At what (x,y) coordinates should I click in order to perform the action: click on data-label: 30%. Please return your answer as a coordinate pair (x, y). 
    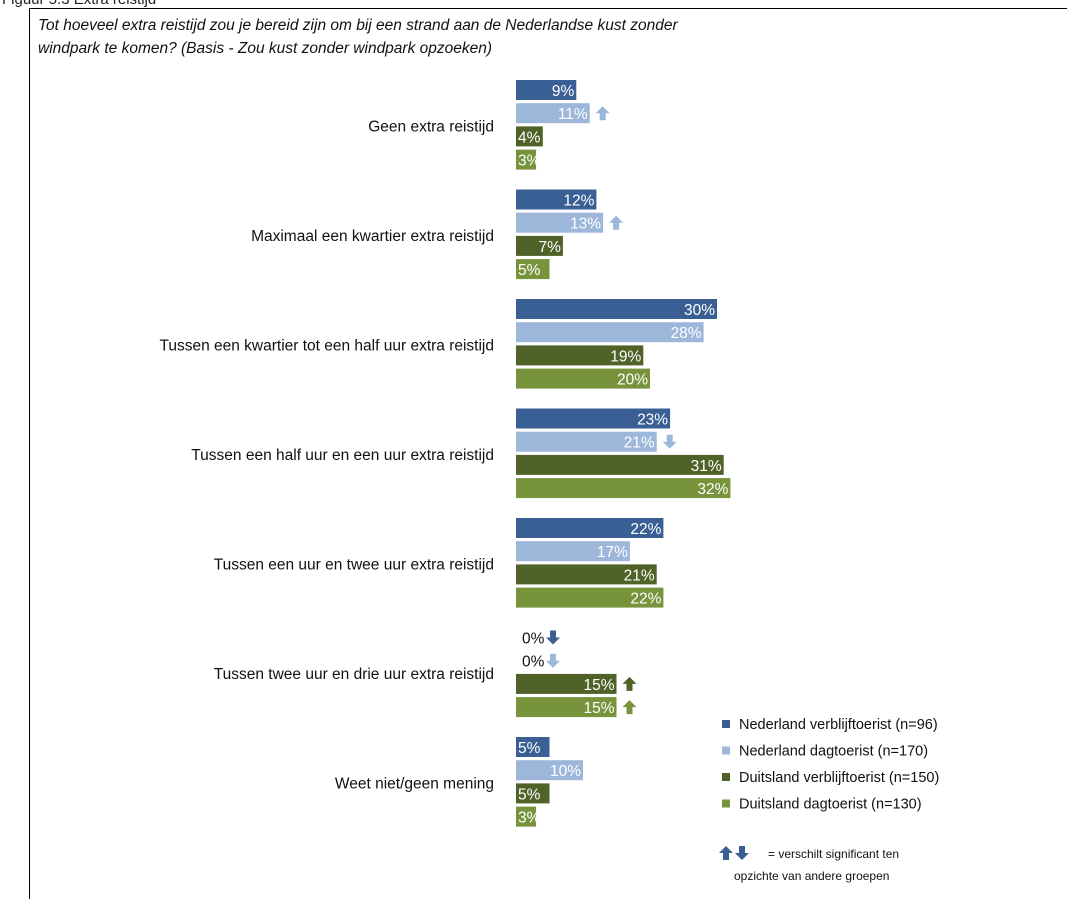
    Looking at the image, I should click on (699, 310).